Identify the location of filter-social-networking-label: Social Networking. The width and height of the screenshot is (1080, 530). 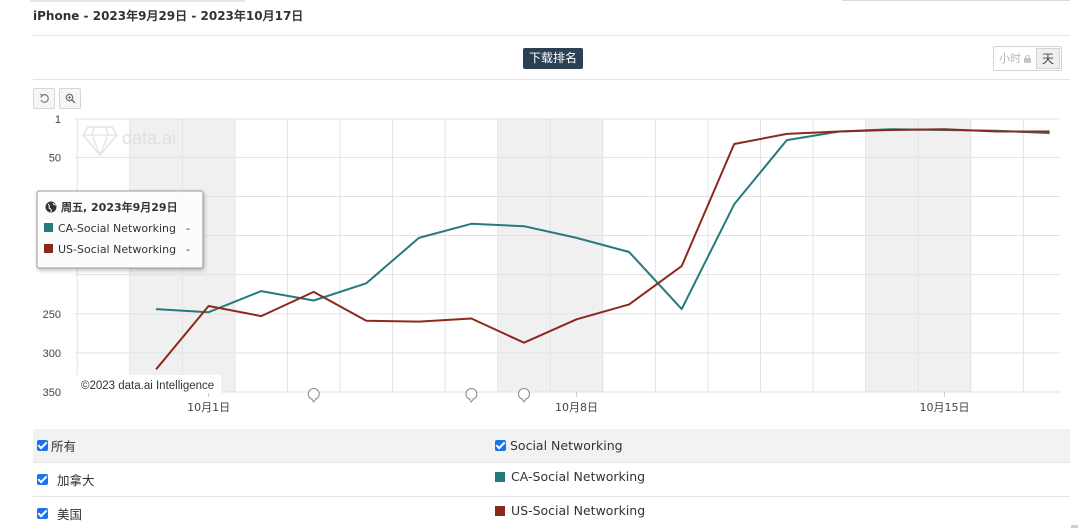
(566, 445).